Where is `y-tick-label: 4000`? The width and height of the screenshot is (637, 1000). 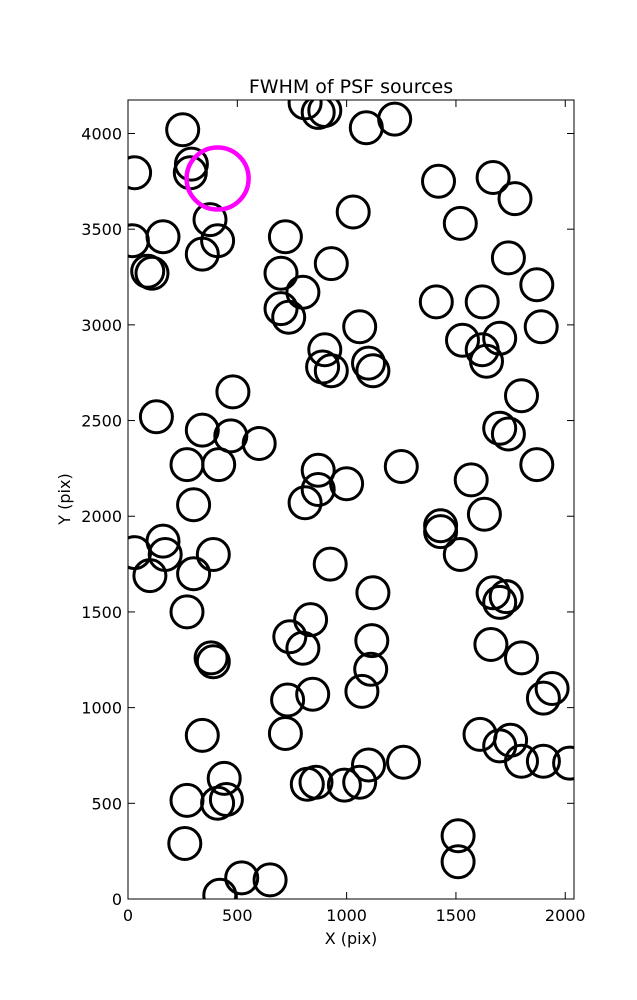 y-tick-label: 4000 is located at coordinates (101, 133).